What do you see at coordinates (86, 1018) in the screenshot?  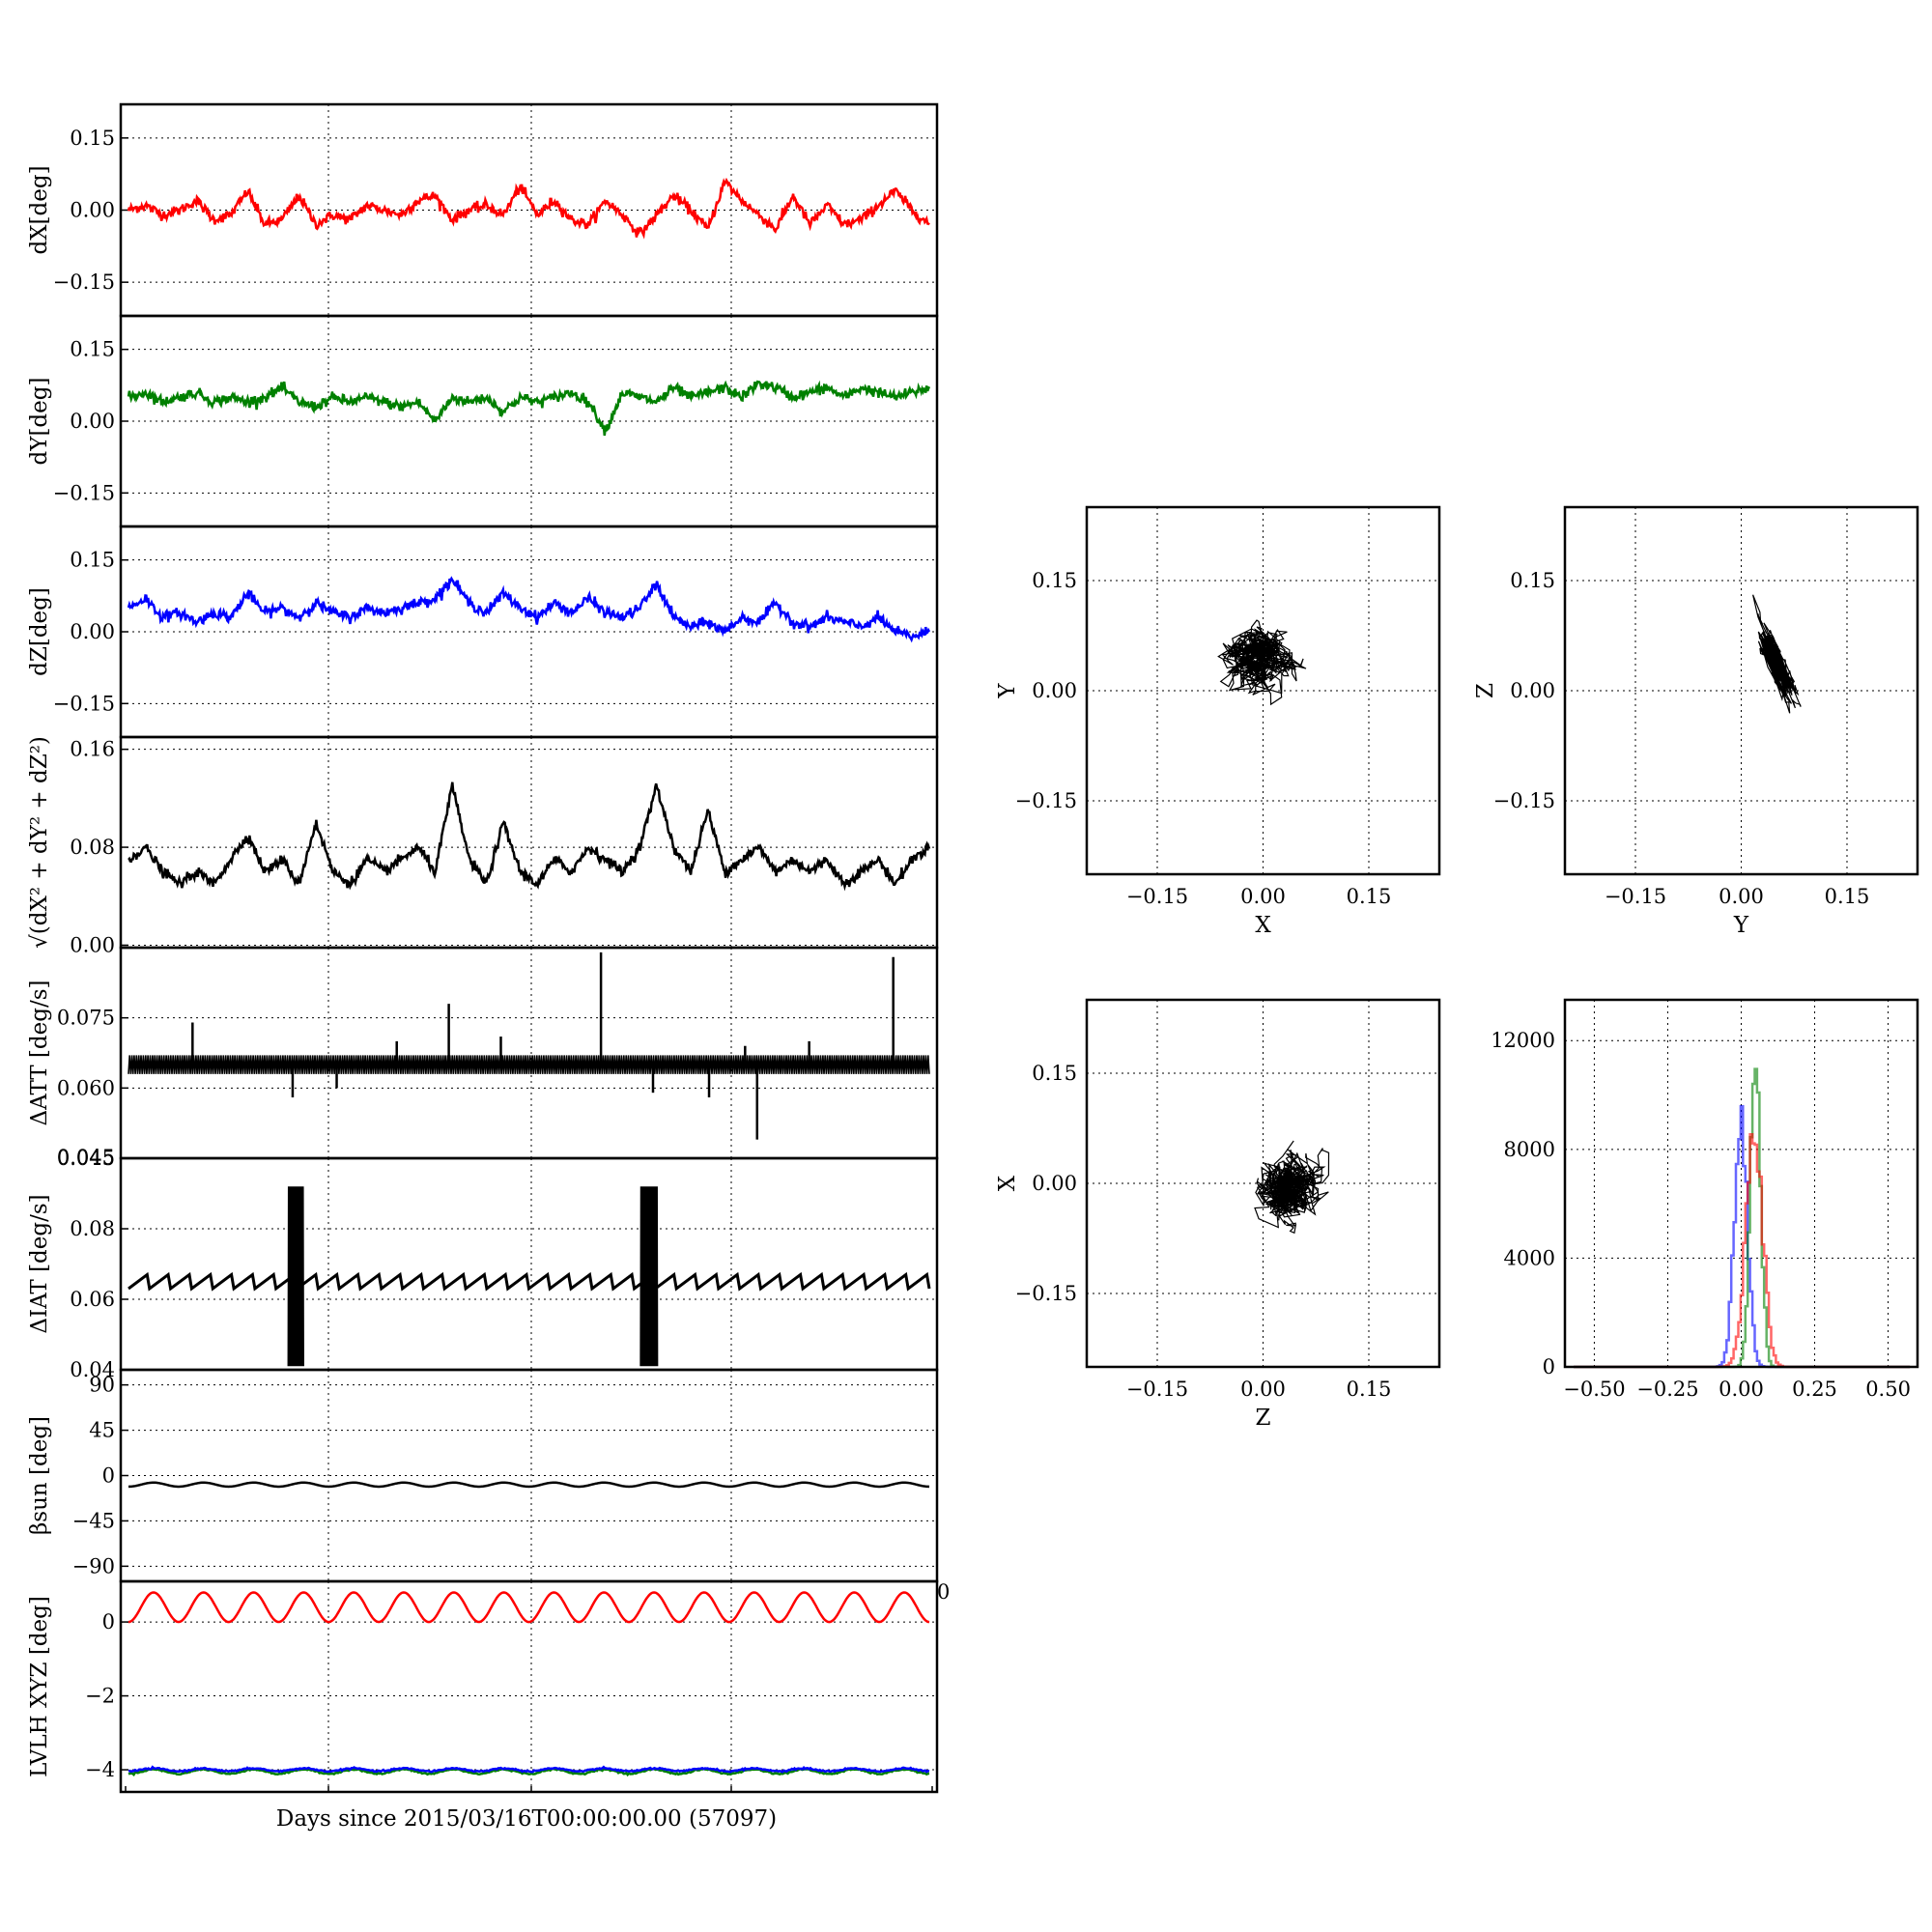 I see `y-tick-label: 0.075` at bounding box center [86, 1018].